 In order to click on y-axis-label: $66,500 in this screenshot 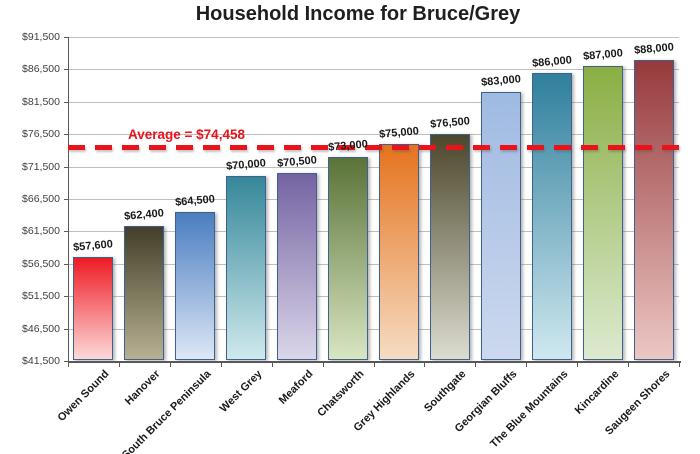, I will do `click(41, 199)`.